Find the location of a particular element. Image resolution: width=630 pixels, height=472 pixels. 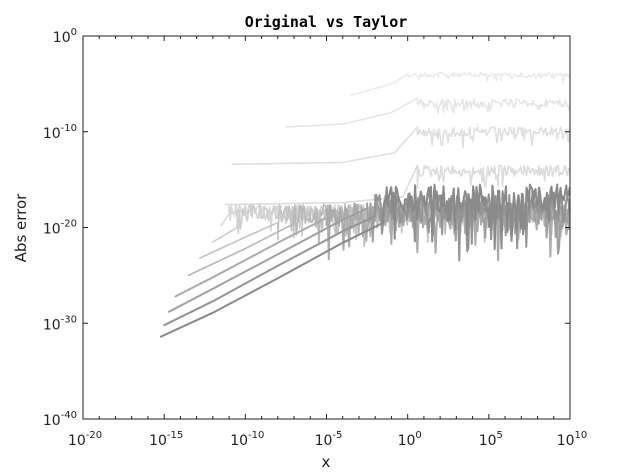

tick-label: 10⁻⁵ is located at coordinates (329, 439).